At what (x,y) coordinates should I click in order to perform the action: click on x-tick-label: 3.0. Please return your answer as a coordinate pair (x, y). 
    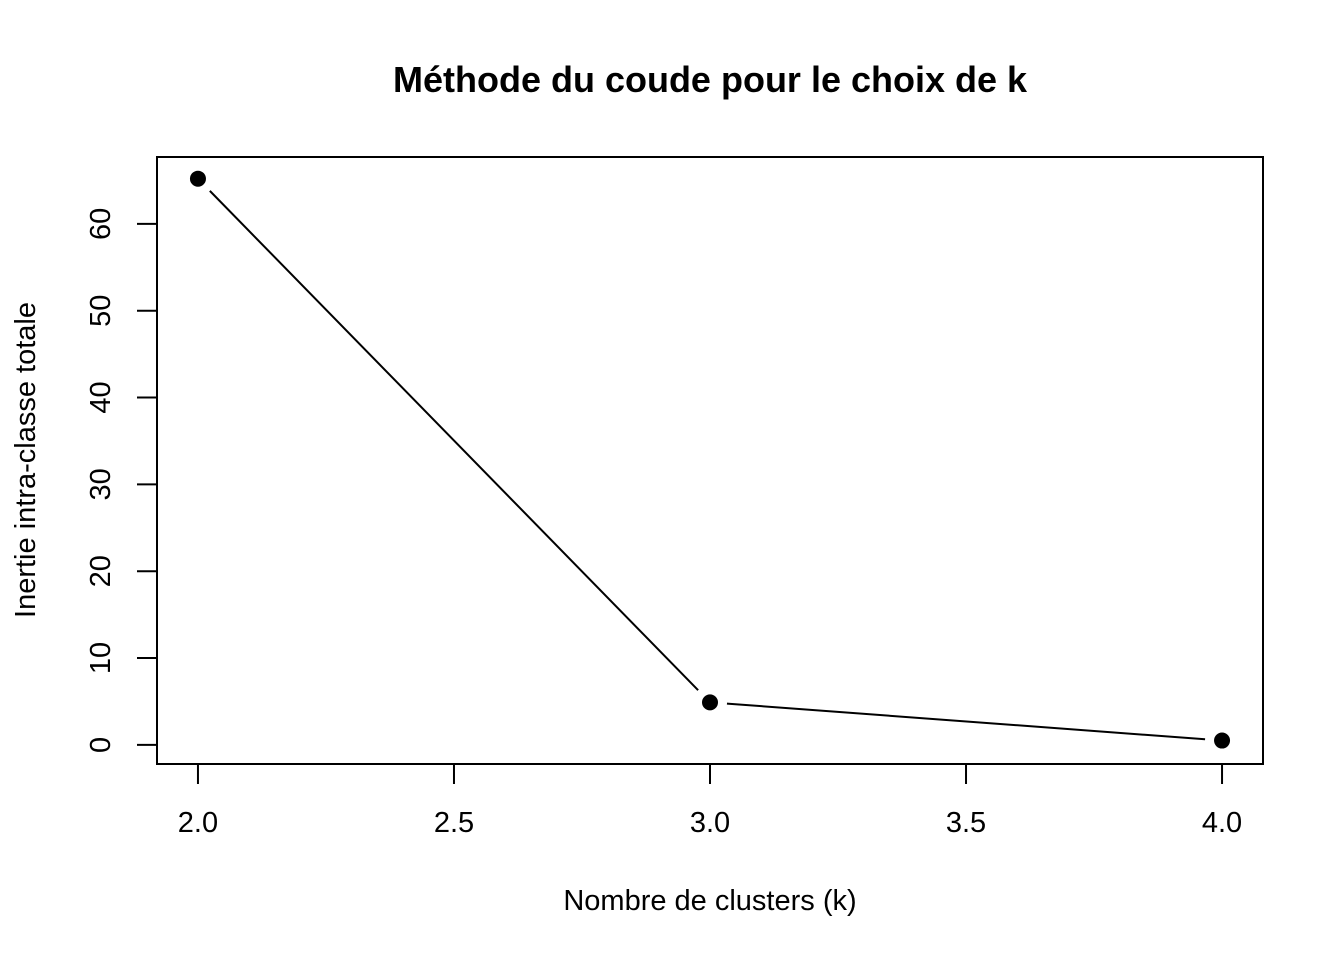
    Looking at the image, I should click on (710, 823).